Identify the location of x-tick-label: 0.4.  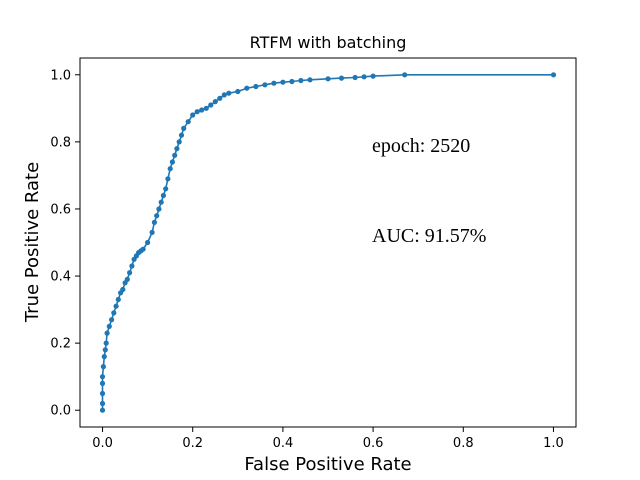
(283, 443).